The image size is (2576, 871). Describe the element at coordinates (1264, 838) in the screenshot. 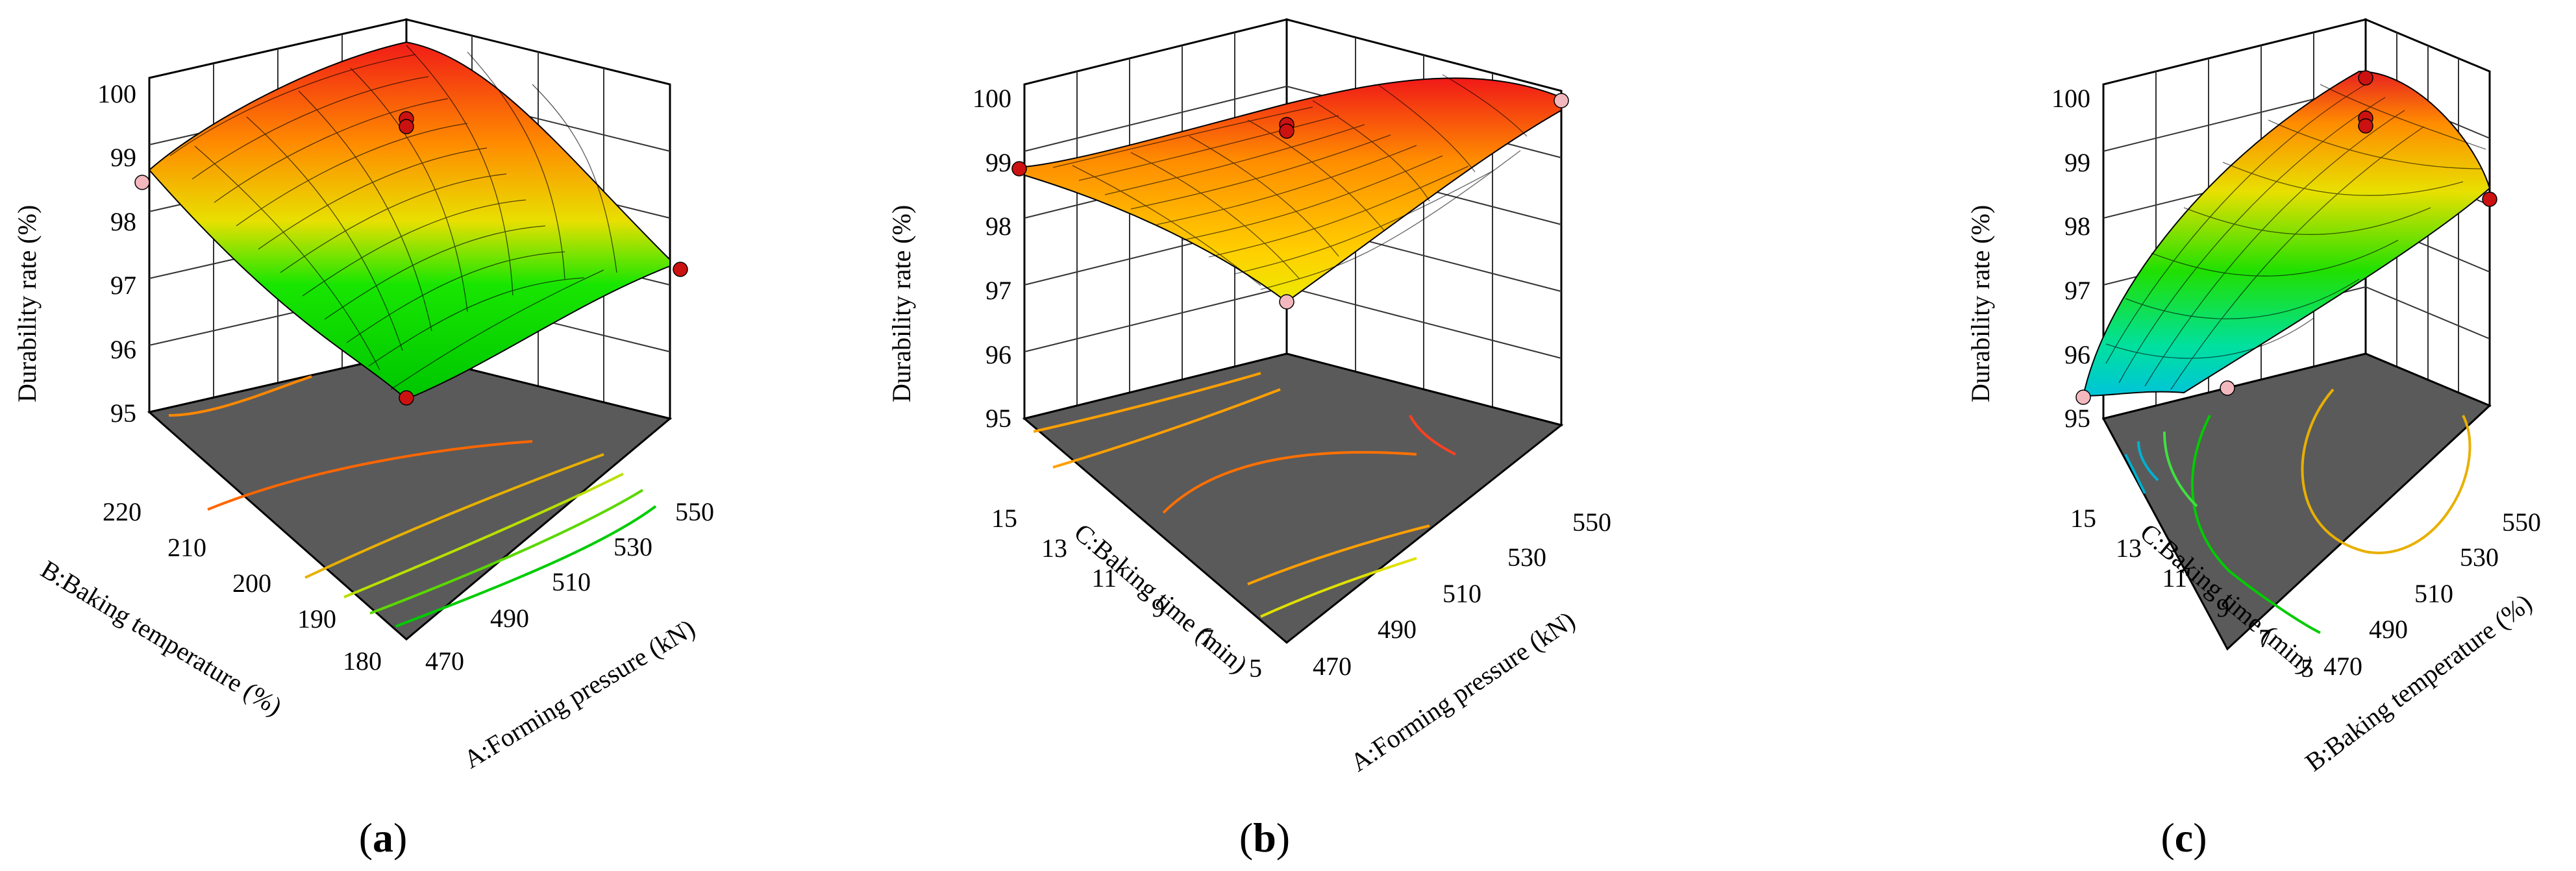

I see `panel-caption: (b)` at that location.